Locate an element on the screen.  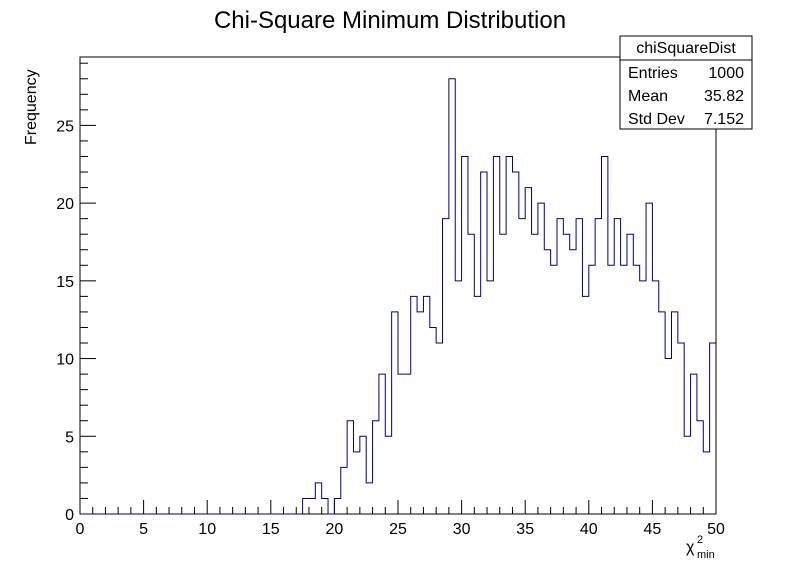
x-tick-label: 20 is located at coordinates (335, 529).